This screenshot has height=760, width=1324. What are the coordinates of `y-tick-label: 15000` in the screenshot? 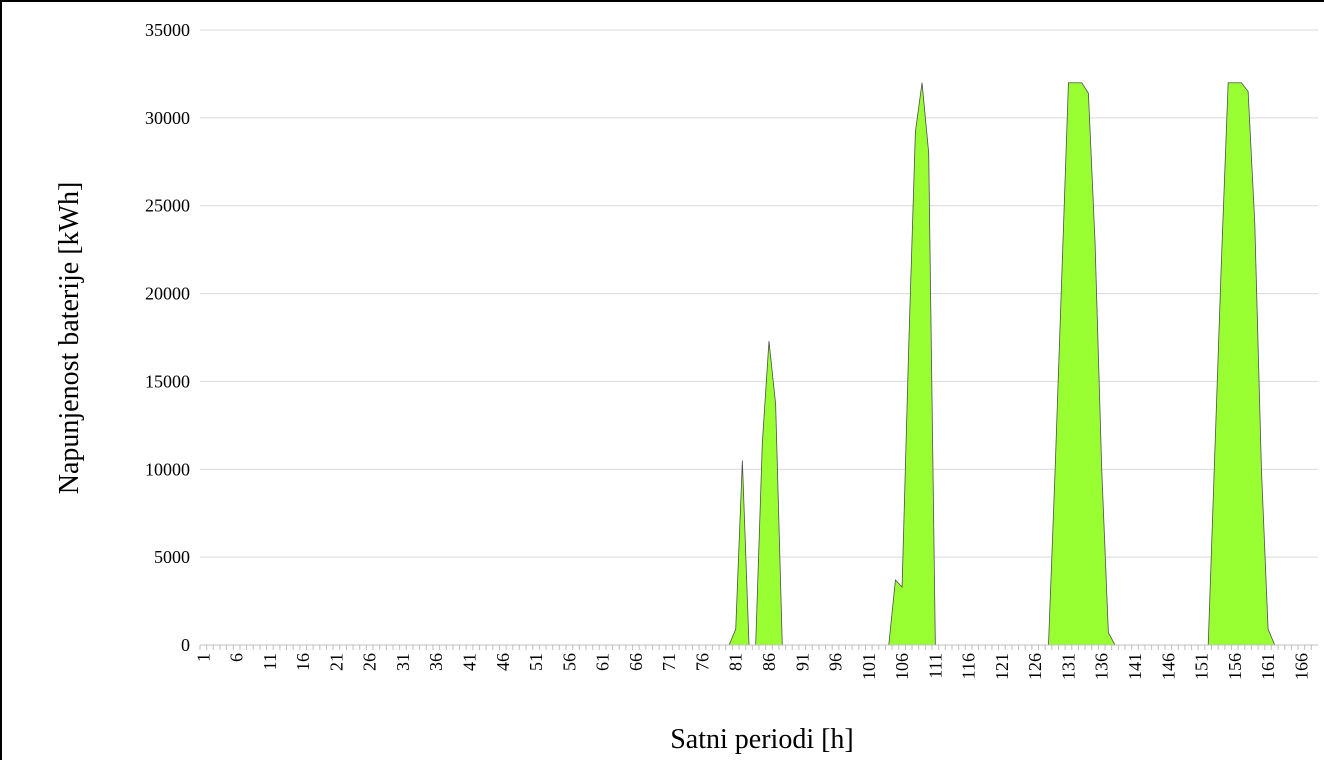 It's located at (167, 381).